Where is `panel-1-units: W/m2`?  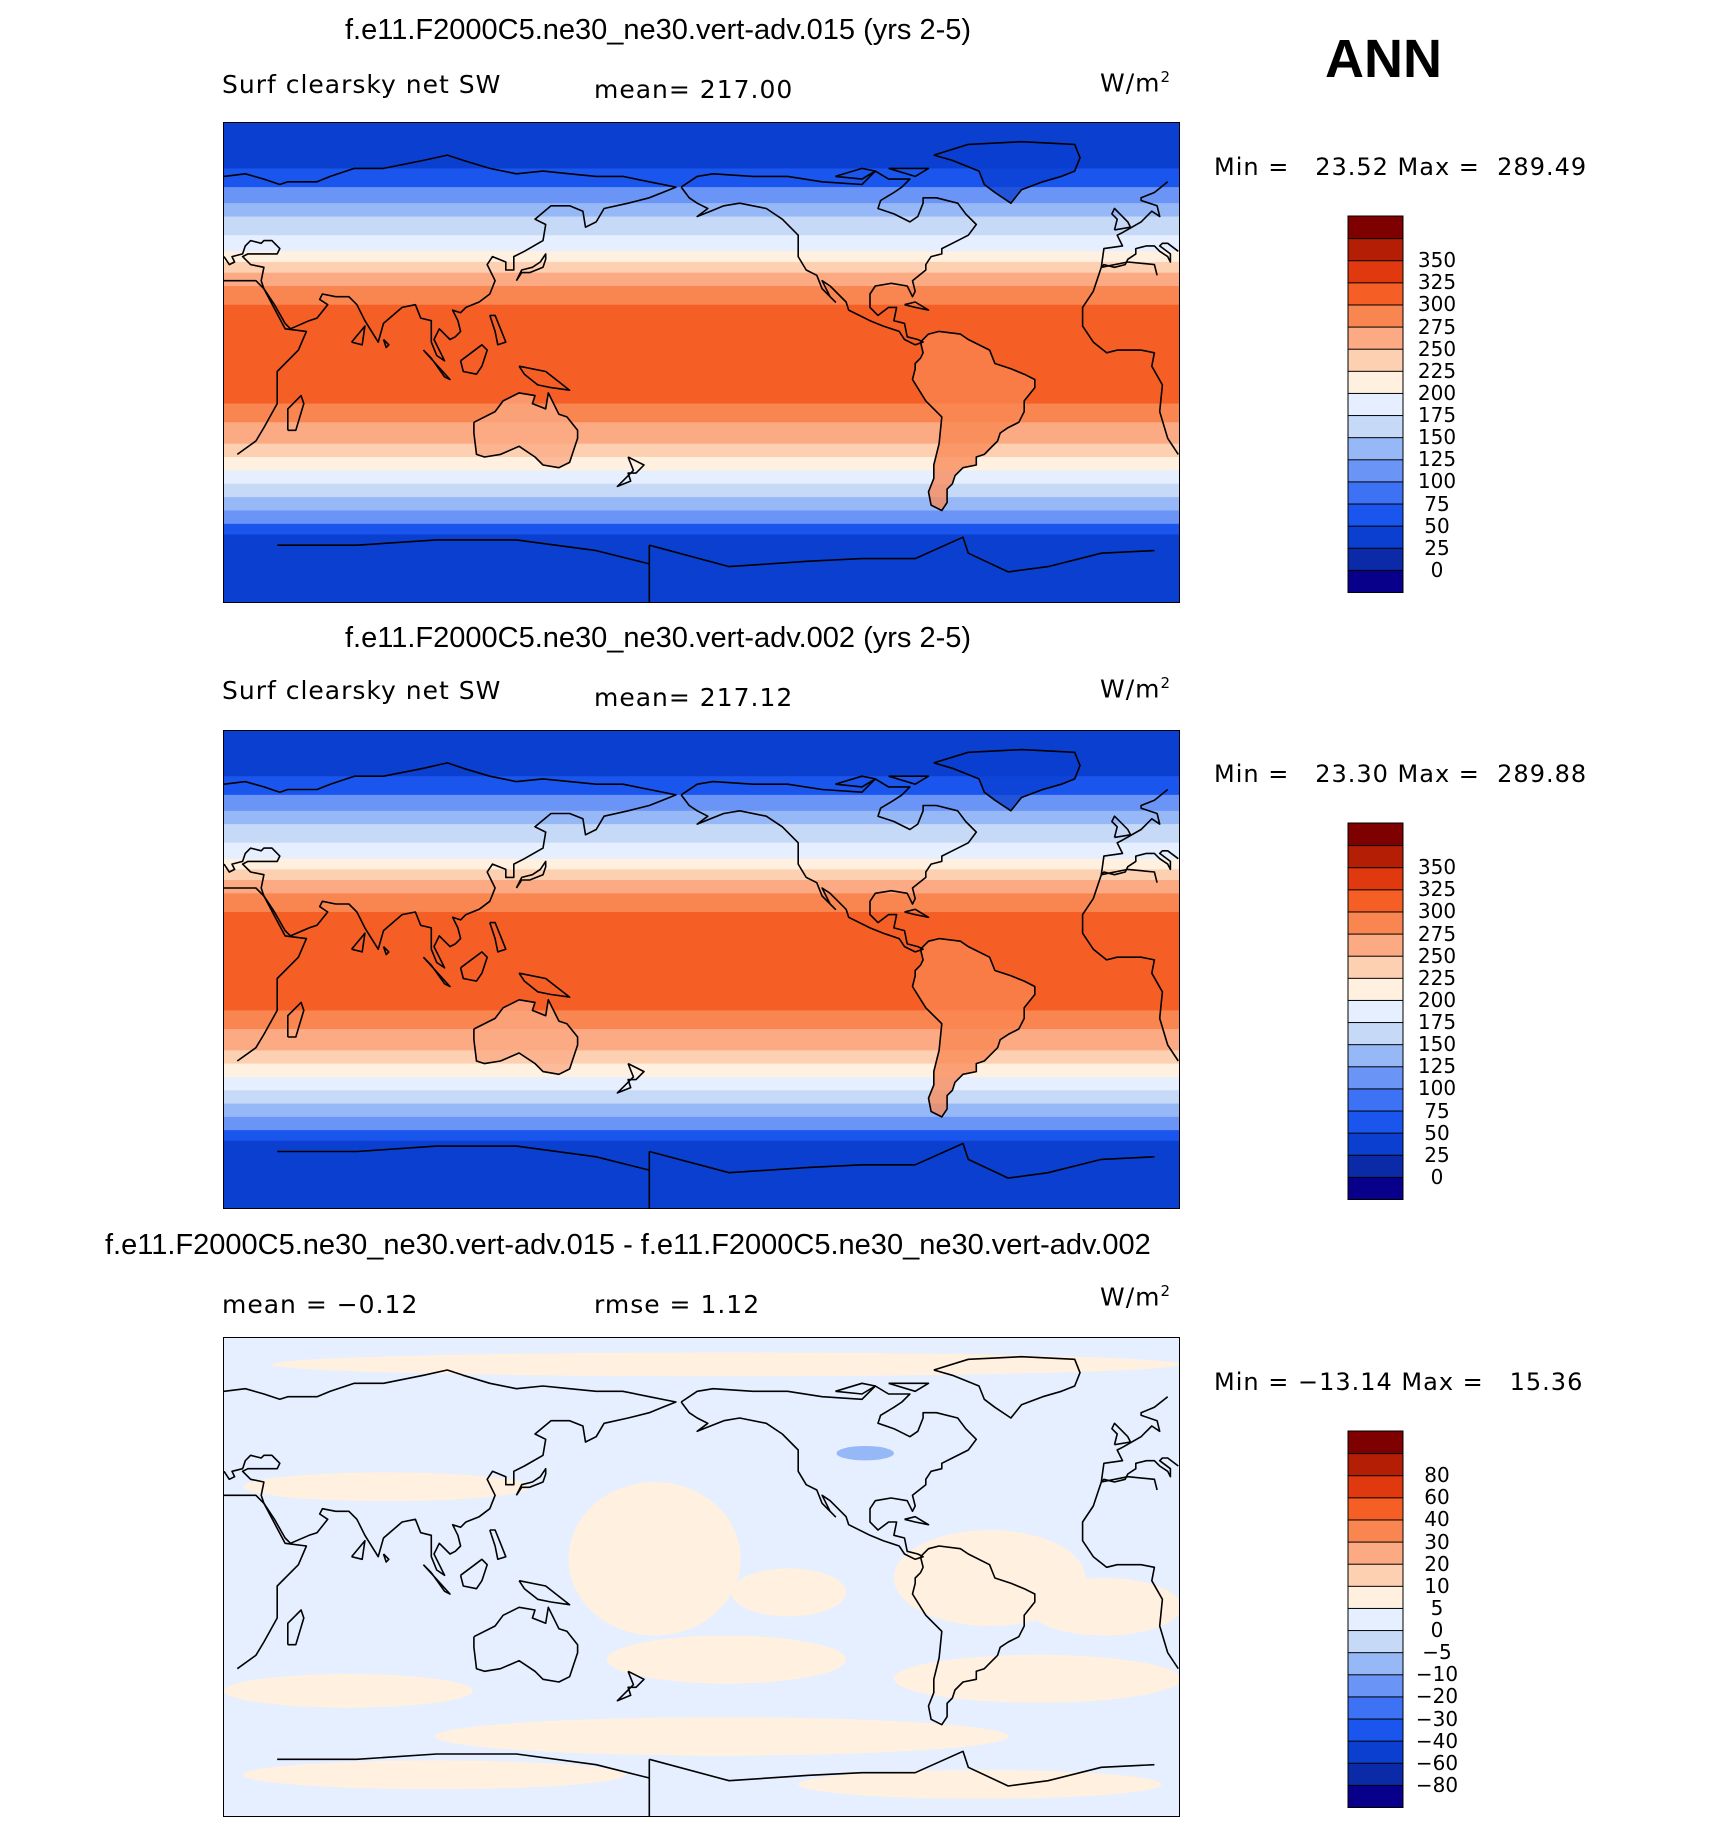
panel-1-units: W/m2 is located at coordinates (1136, 83).